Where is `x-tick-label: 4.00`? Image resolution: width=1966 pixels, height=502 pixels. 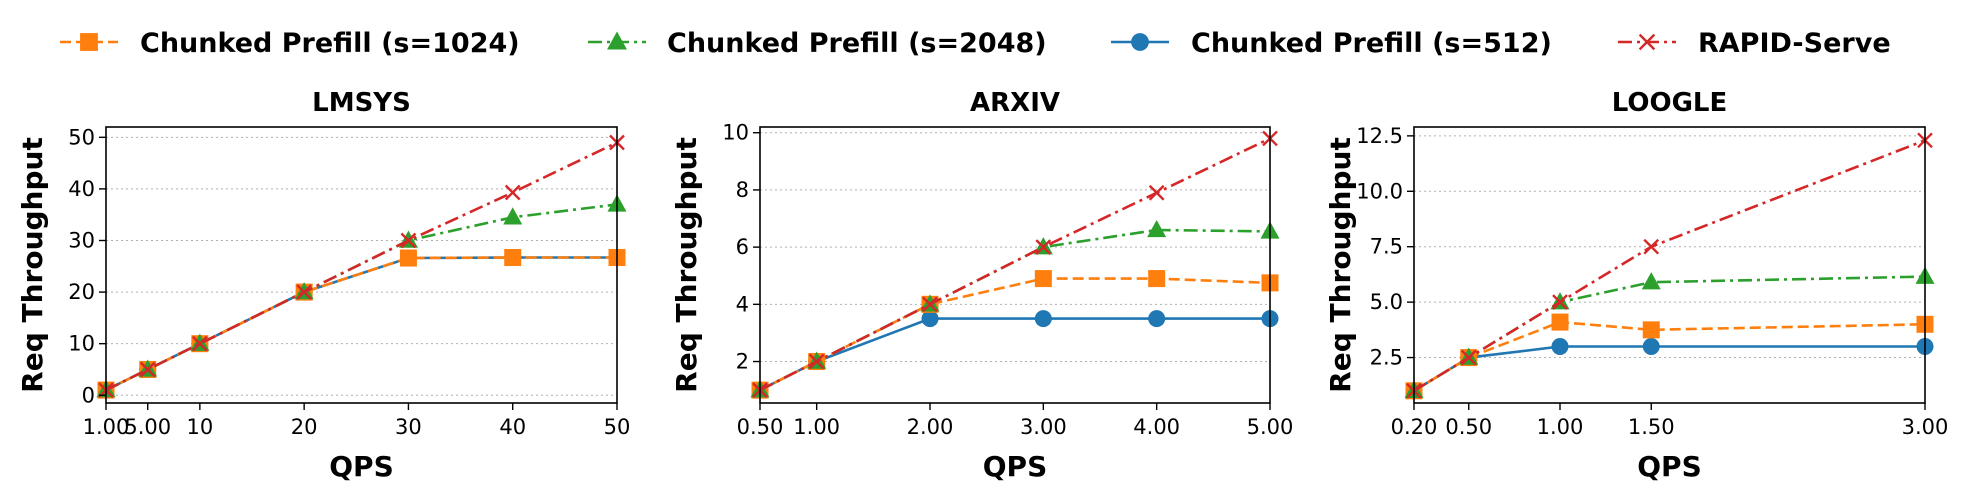
x-tick-label: 4.00 is located at coordinates (1156, 427).